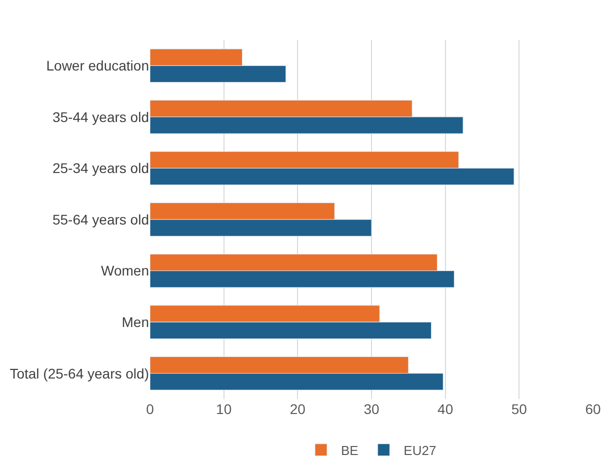 This screenshot has height=475, width=613. I want to click on x-tick-label: 10, so click(224, 409).